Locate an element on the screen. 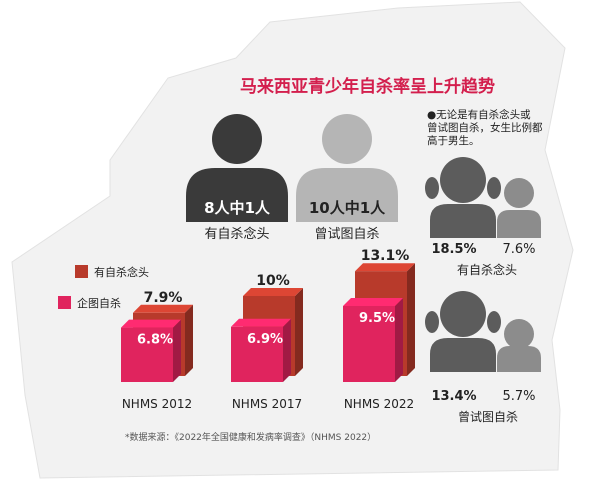  label-attempt-1: 6.8% is located at coordinates (155, 340).